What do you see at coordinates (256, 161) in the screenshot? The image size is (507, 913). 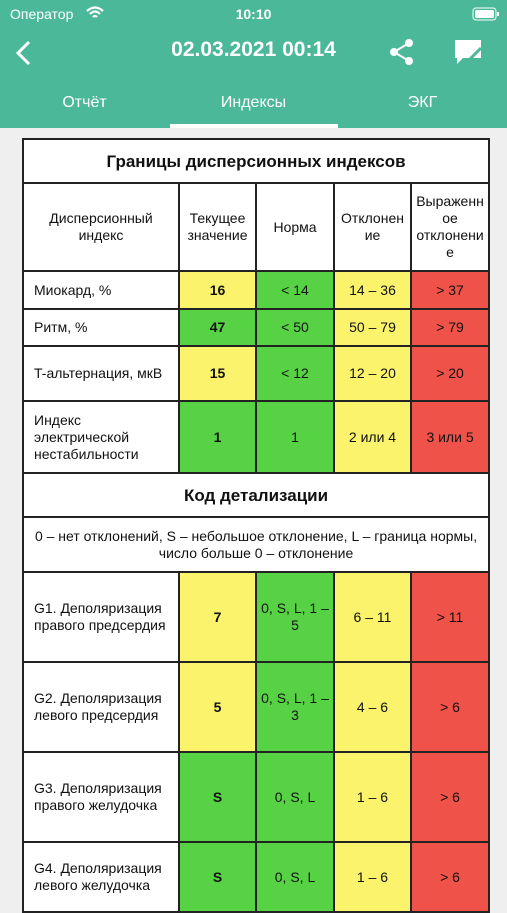 I see `table-title: Границы дисперсионных индексов` at bounding box center [256, 161].